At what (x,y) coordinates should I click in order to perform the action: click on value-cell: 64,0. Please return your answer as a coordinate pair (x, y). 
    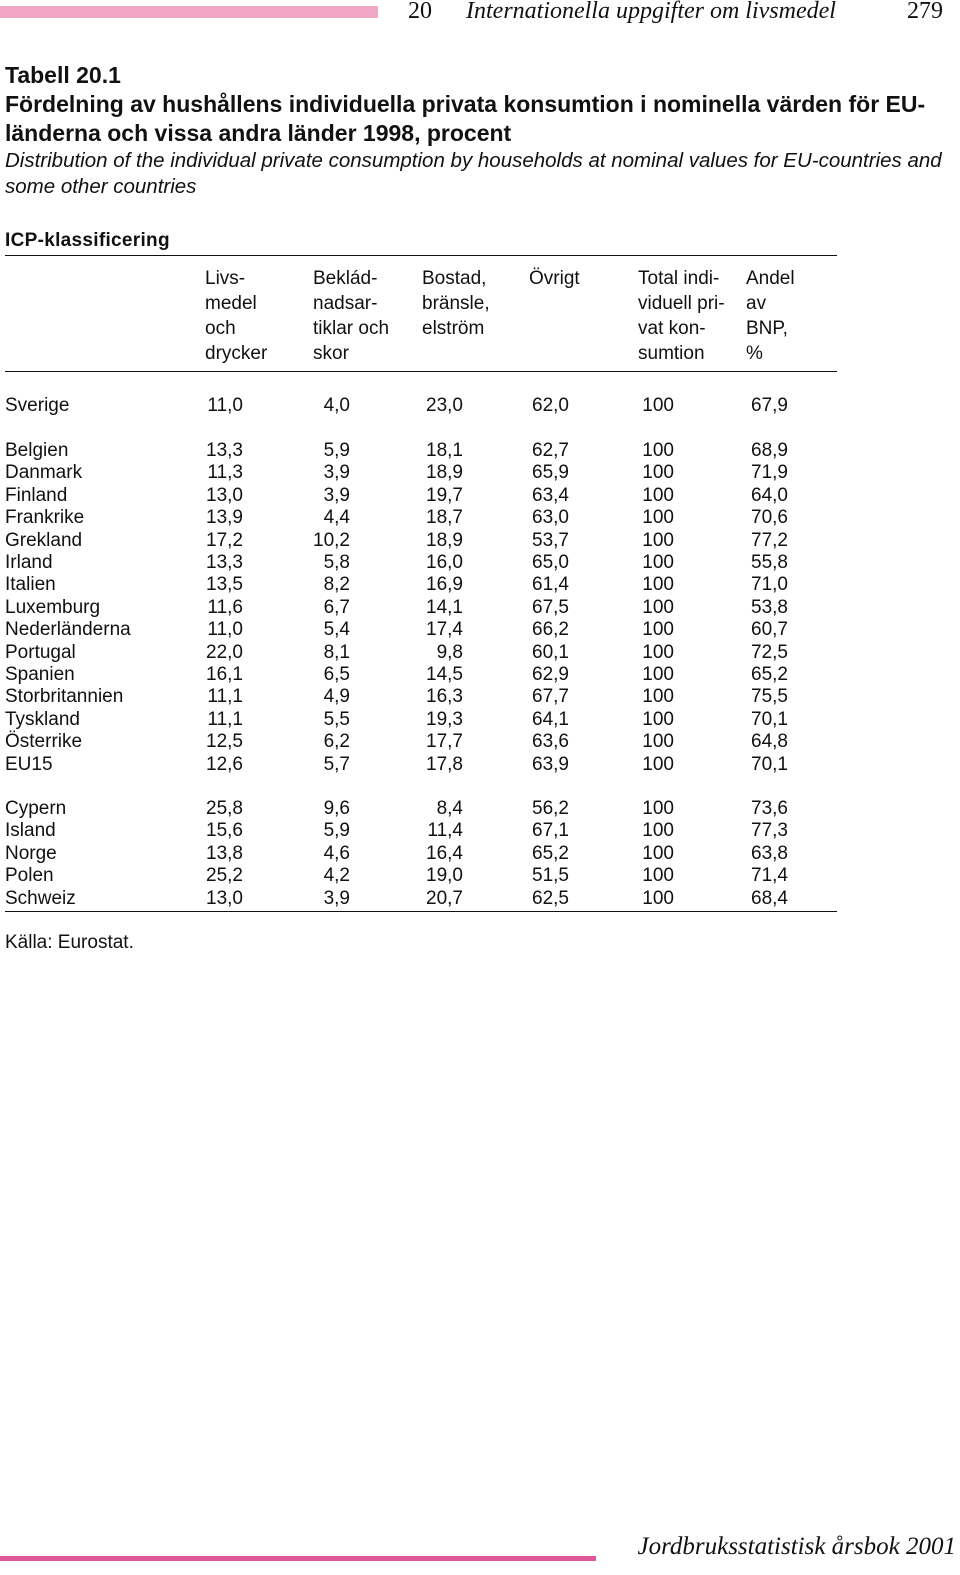
    Looking at the image, I should click on (769, 495).